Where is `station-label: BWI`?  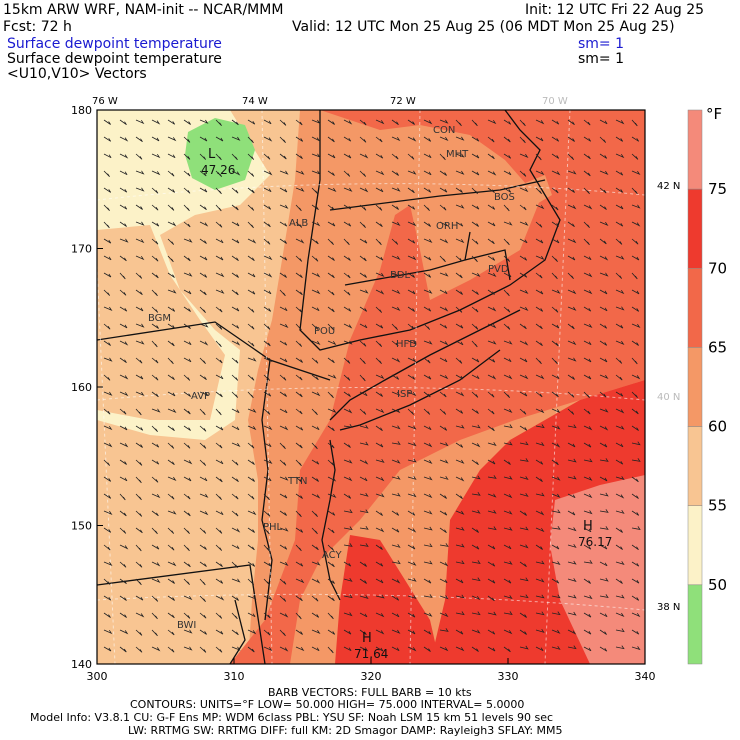 station-label: BWI is located at coordinates (186, 625).